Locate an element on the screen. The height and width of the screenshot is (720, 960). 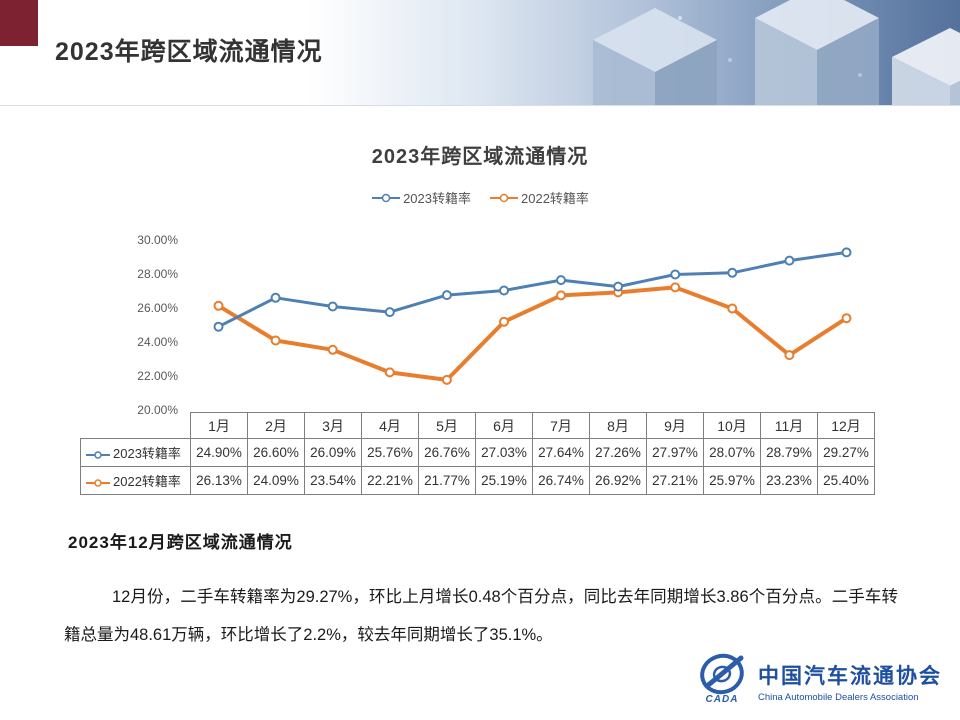
svg-text: 24.00% is located at coordinates (157, 342).